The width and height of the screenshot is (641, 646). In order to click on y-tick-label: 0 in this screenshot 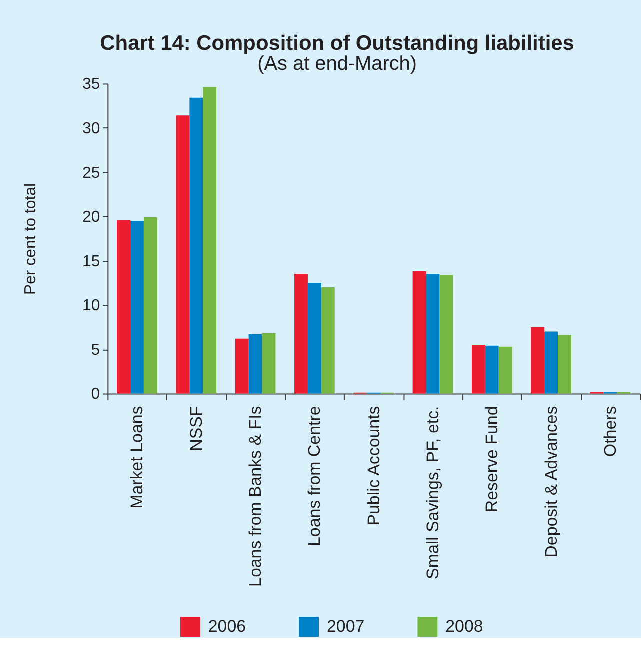, I will do `click(95, 395)`.